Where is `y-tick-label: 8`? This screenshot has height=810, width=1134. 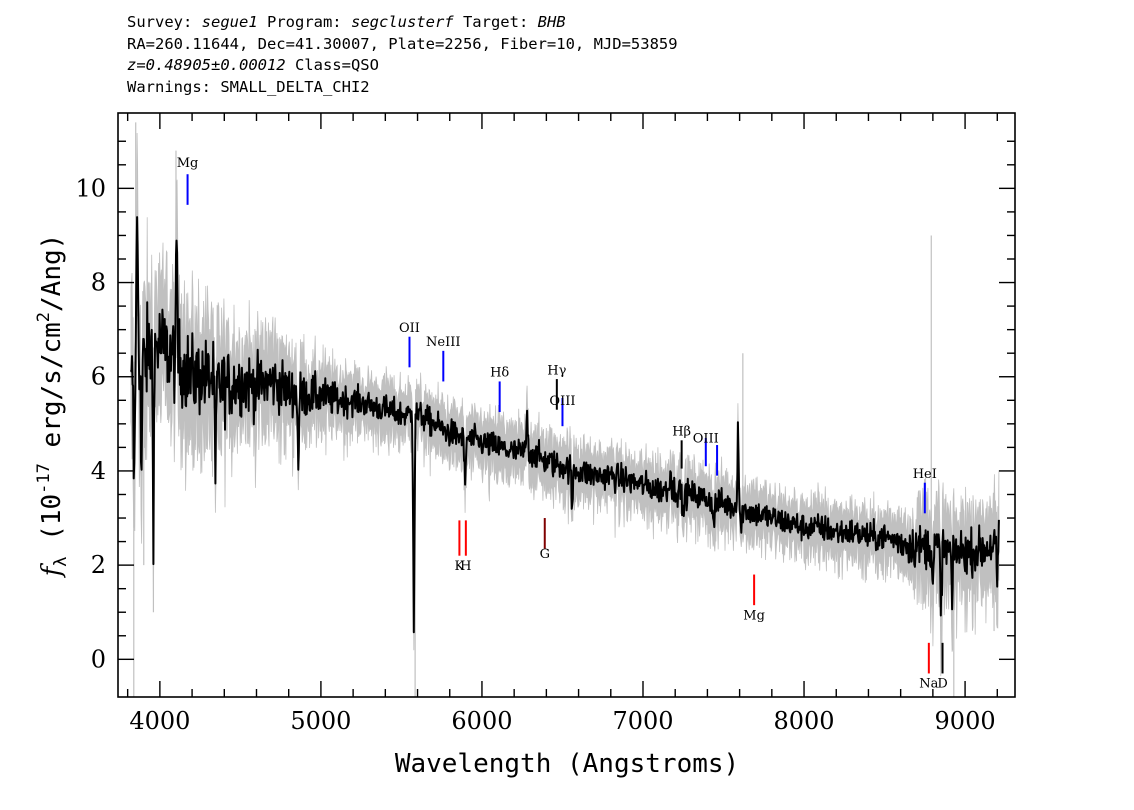 y-tick-label: 8 is located at coordinates (98, 283).